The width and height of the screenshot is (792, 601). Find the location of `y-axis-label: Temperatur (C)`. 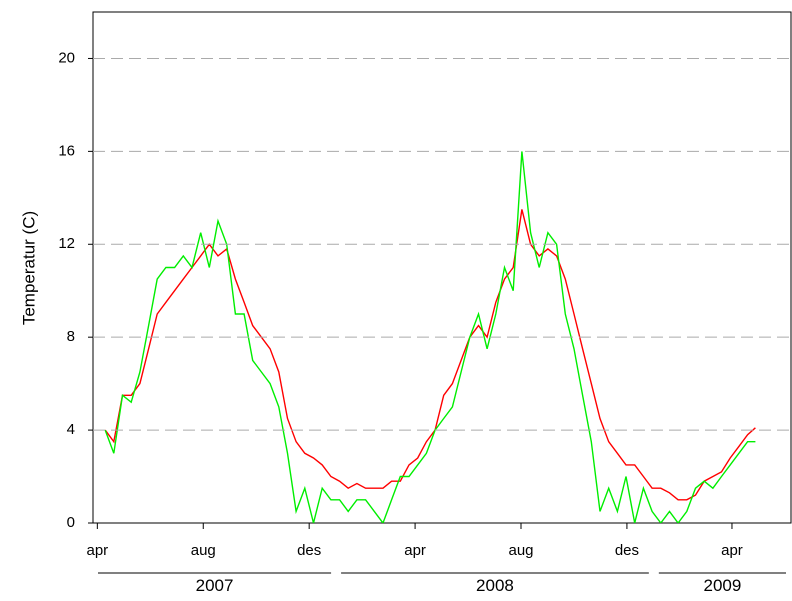

y-axis-label: Temperatur (C) is located at coordinates (28, 268).